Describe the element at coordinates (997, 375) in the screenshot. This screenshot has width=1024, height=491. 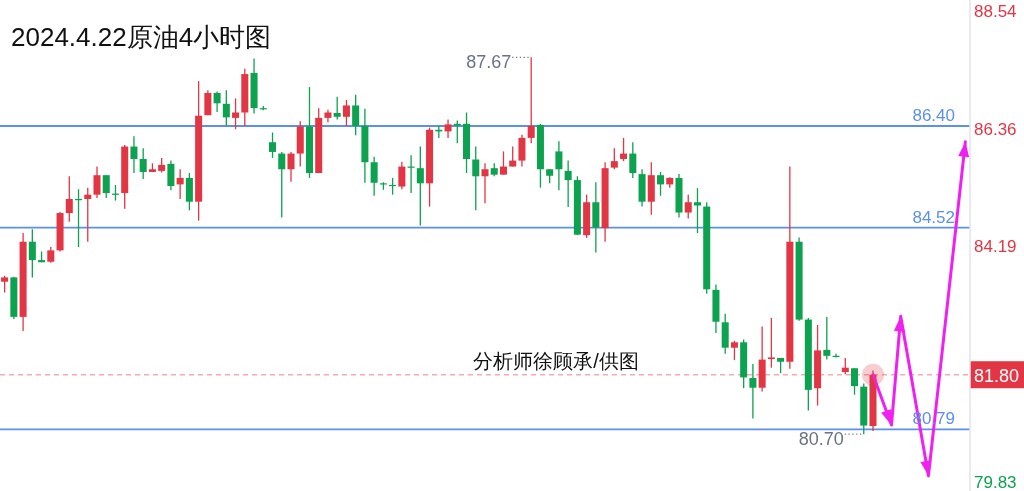
I see `price-tag: 81.80` at that location.